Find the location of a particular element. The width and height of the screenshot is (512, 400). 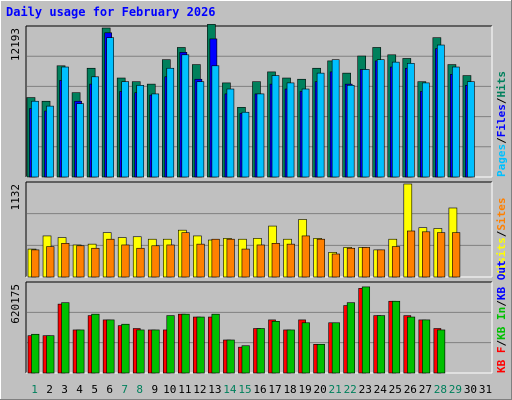

y-max-label-hits: 12193 is located at coordinates (15, 44).